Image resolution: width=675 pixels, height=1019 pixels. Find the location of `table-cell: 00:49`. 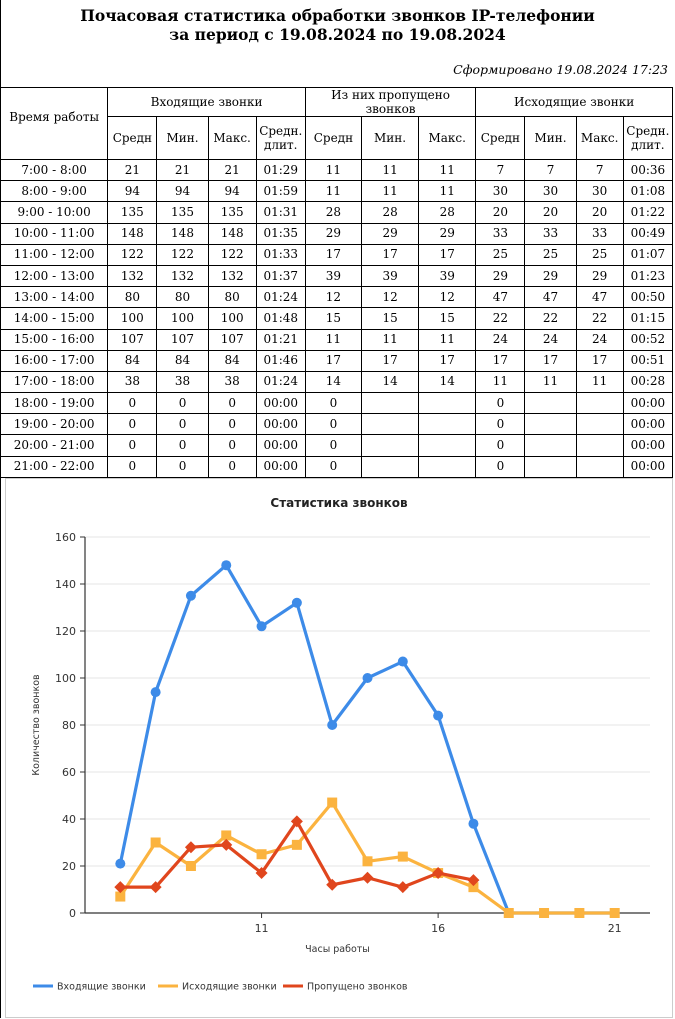

table-cell: 00:49 is located at coordinates (648, 233).